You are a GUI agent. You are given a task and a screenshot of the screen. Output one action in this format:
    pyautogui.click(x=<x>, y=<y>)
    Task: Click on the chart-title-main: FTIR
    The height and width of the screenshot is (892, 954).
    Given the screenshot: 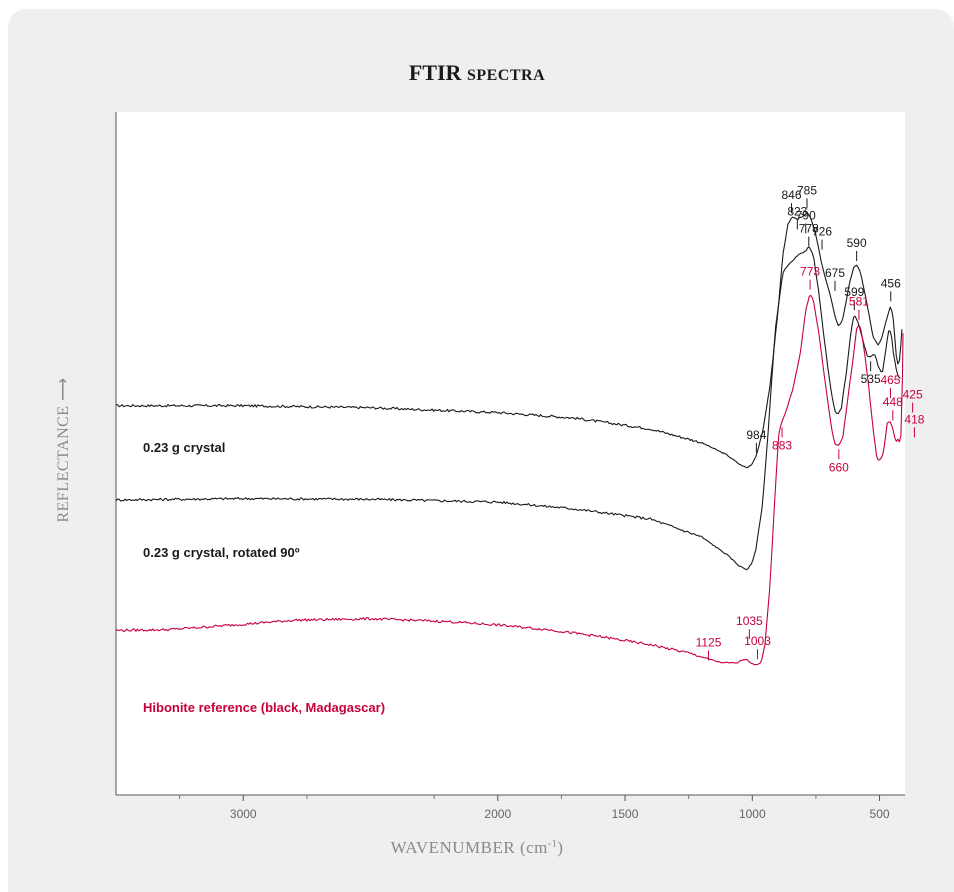 What is the action you would take?
    pyautogui.click(x=437, y=72)
    